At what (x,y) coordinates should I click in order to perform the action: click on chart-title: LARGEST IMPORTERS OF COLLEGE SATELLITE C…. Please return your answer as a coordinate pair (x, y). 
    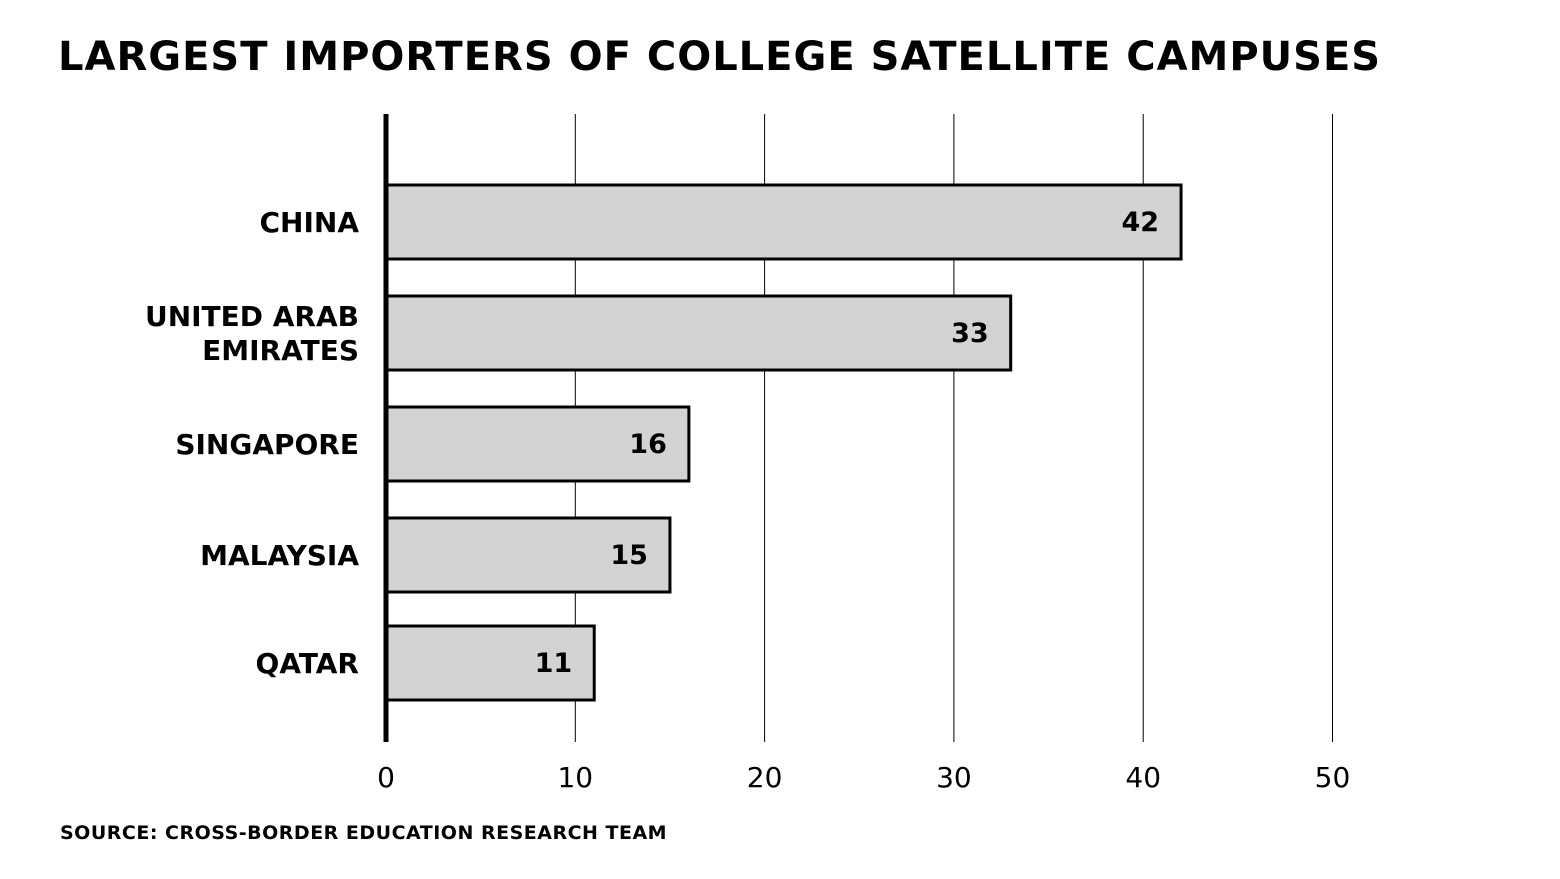
    Looking at the image, I should click on (720, 57).